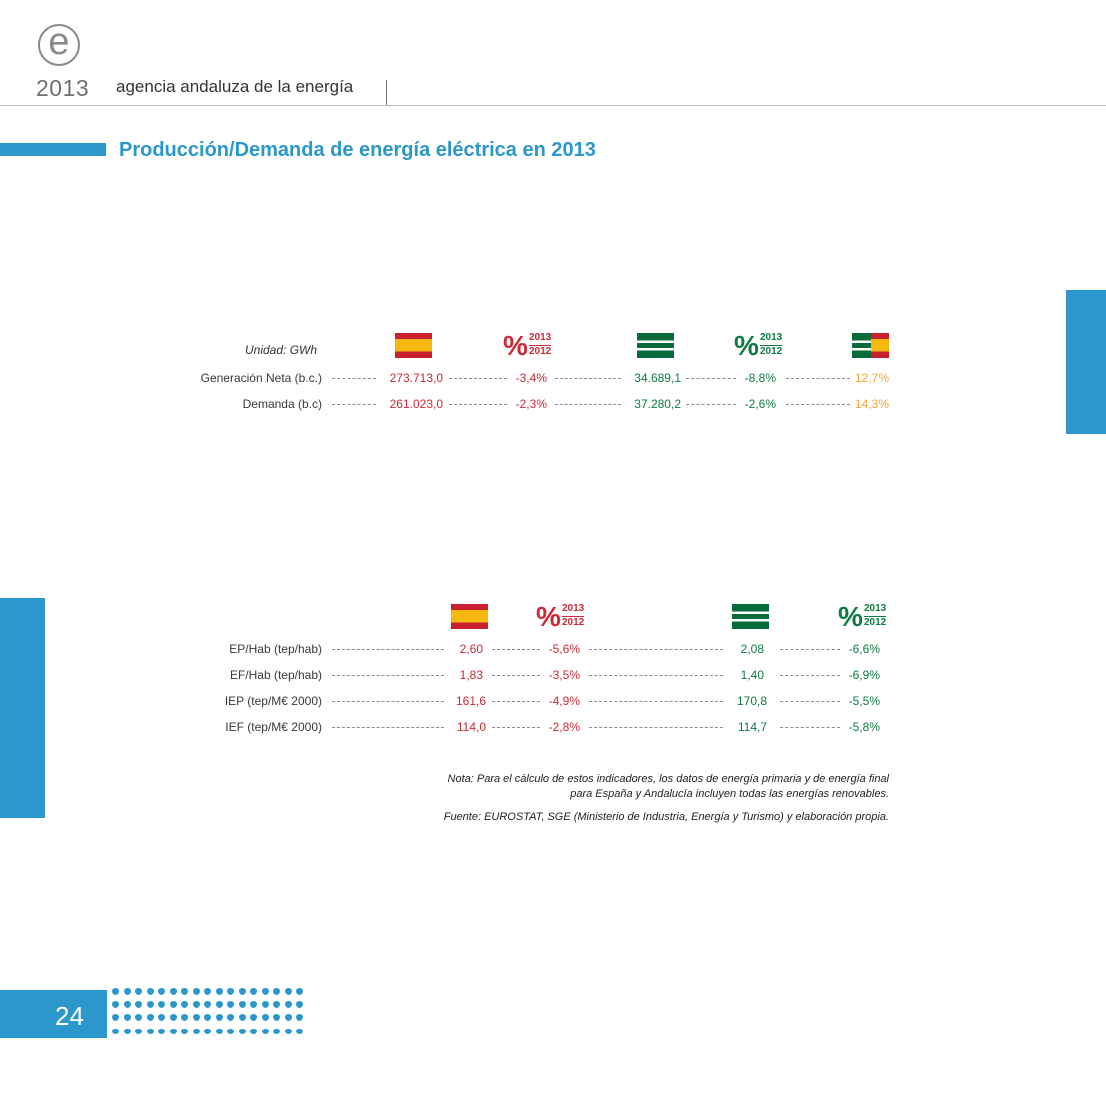 This screenshot has height=1106, width=1106. I want to click on pct-change-andalucia-icon: % 2013 2012, so click(865, 617).